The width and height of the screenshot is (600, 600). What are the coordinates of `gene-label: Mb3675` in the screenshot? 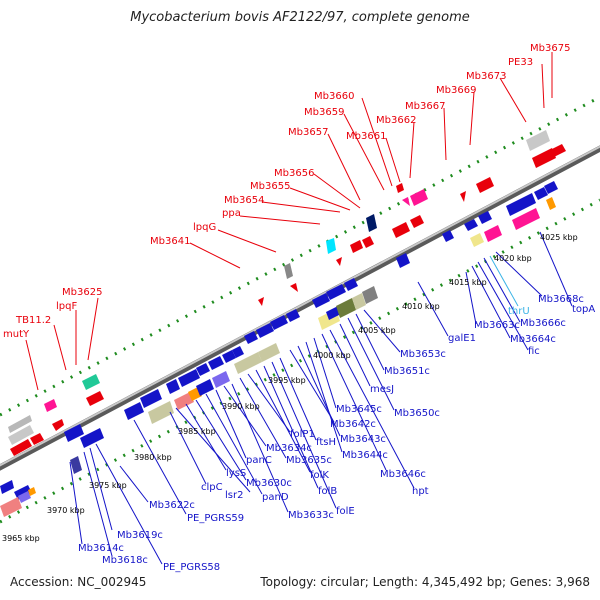 It's located at (550, 48).